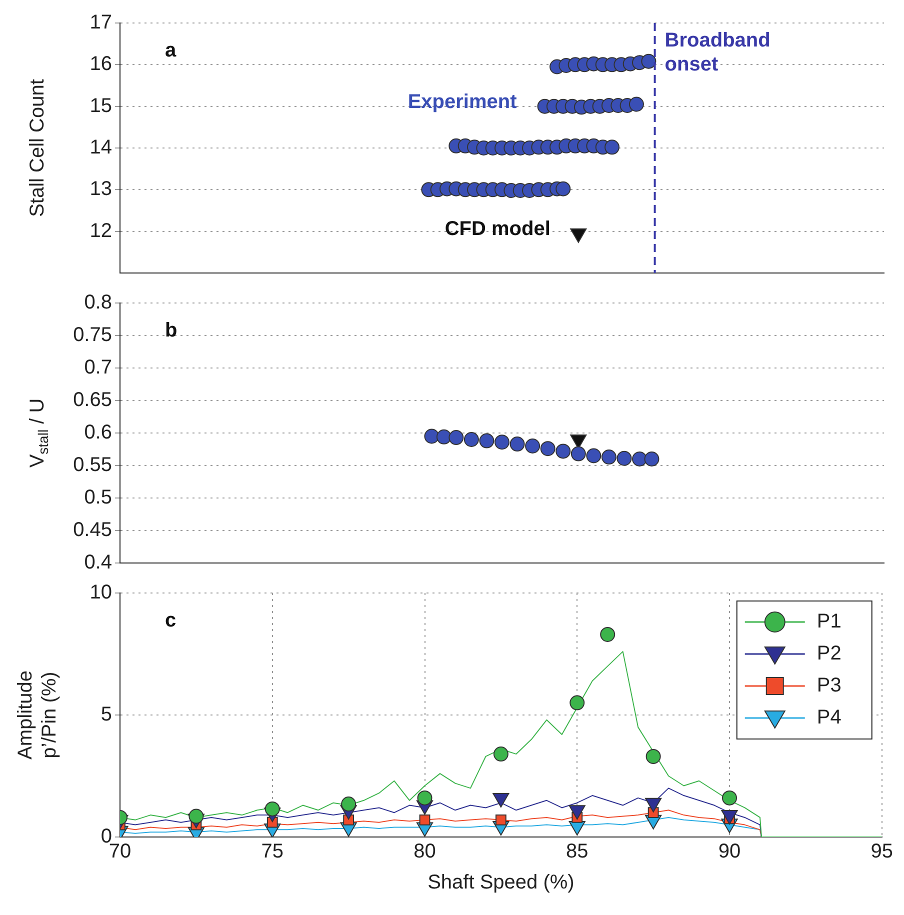 Image resolution: width=904 pixels, height=915 pixels. What do you see at coordinates (101, 105) in the screenshot?
I see `y-tick-label: 15` at bounding box center [101, 105].